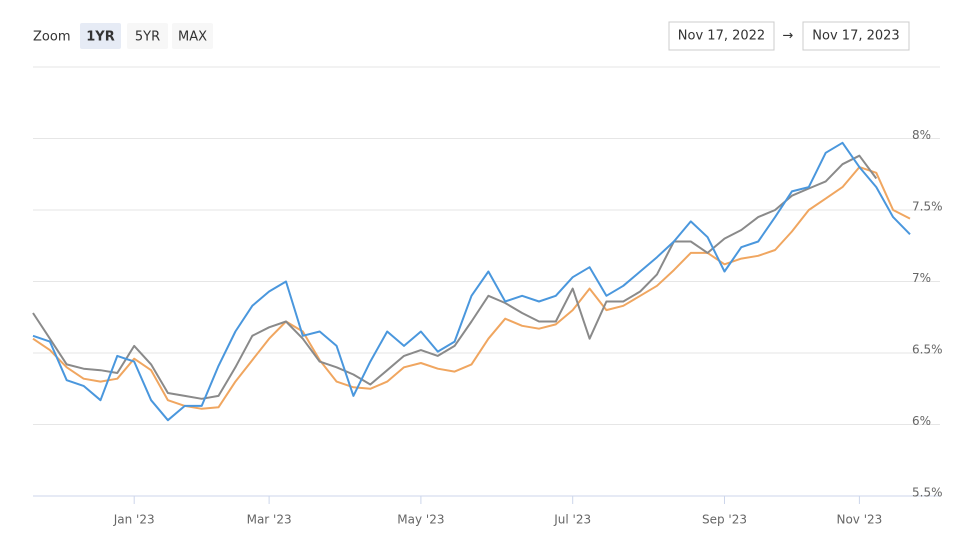 The height and width of the screenshot is (543, 959). I want to click on date-to-box, so click(856, 36).